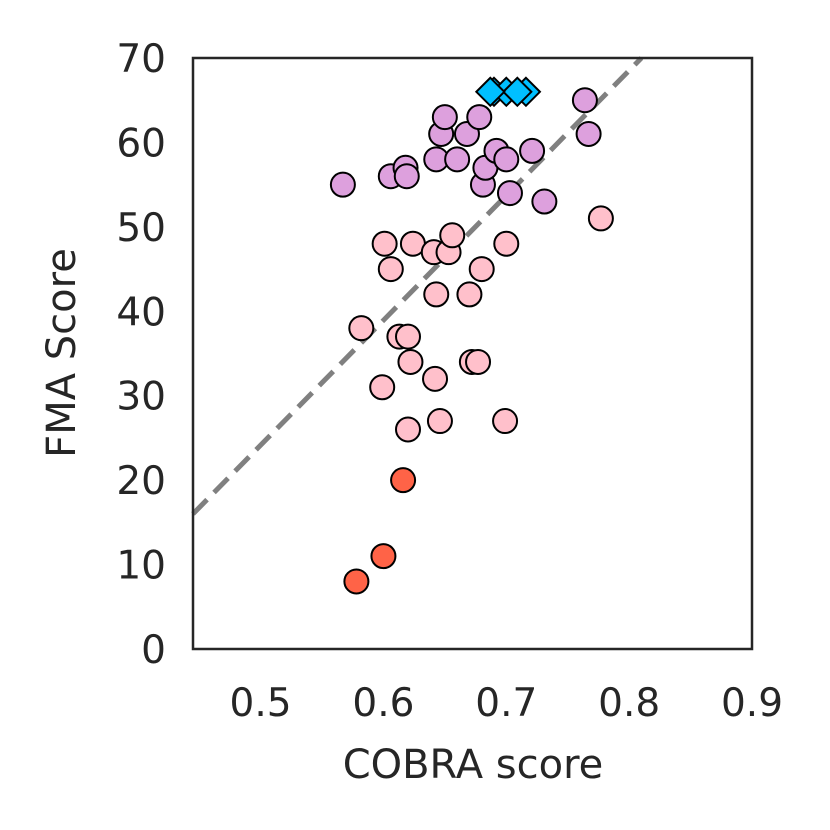 Image resolution: width=830 pixels, height=830 pixels. What do you see at coordinates (141, 228) in the screenshot?
I see `y-tick-label: 50` at bounding box center [141, 228].